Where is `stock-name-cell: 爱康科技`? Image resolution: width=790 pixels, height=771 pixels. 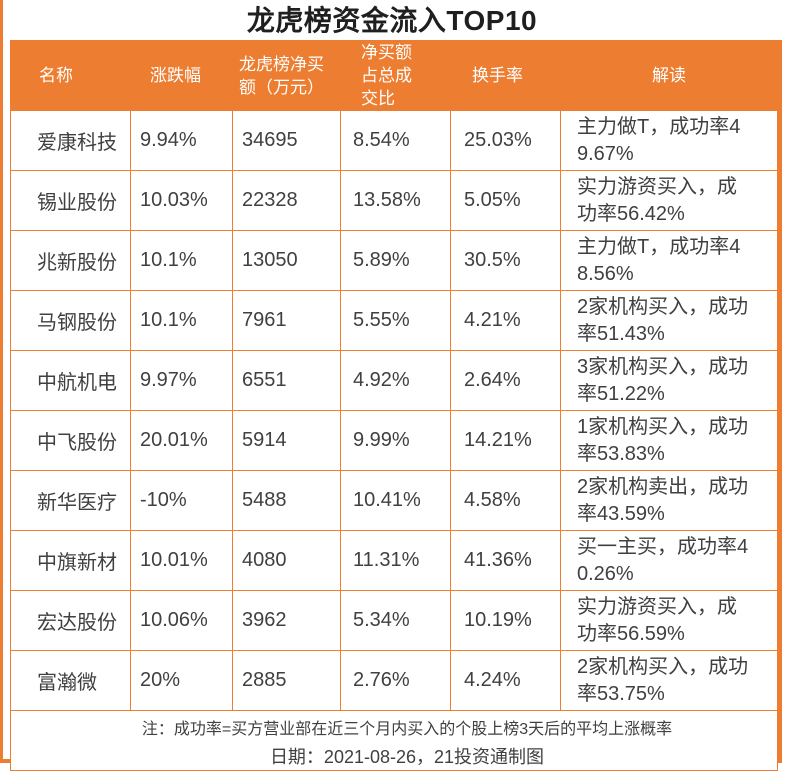 stock-name-cell: 爱康科技 is located at coordinates (70, 140).